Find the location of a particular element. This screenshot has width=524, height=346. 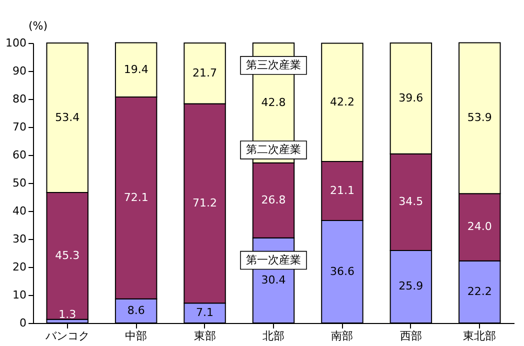

y-tick-label: 30 is located at coordinates (19, 239).